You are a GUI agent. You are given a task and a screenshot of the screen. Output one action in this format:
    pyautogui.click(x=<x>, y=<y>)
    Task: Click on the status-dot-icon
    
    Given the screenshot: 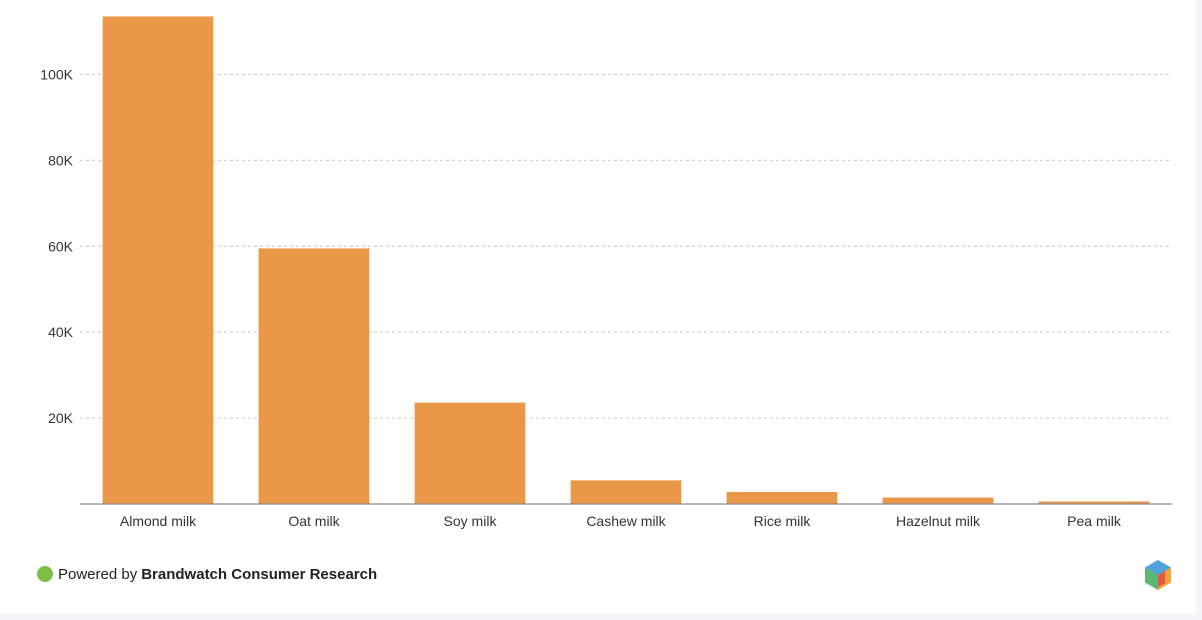 What is the action you would take?
    pyautogui.click(x=45, y=574)
    